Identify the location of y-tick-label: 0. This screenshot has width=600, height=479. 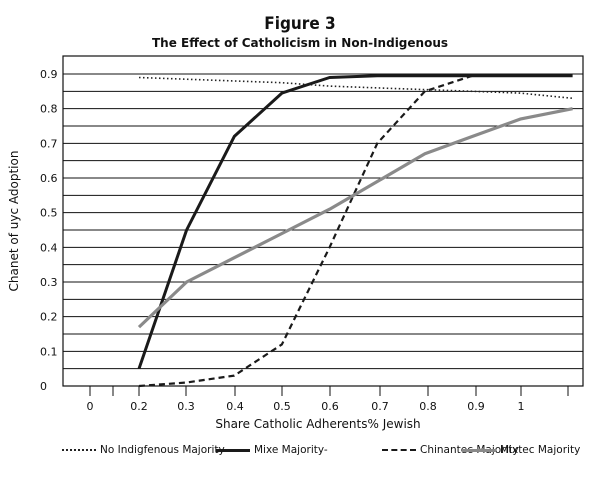
(43, 386).